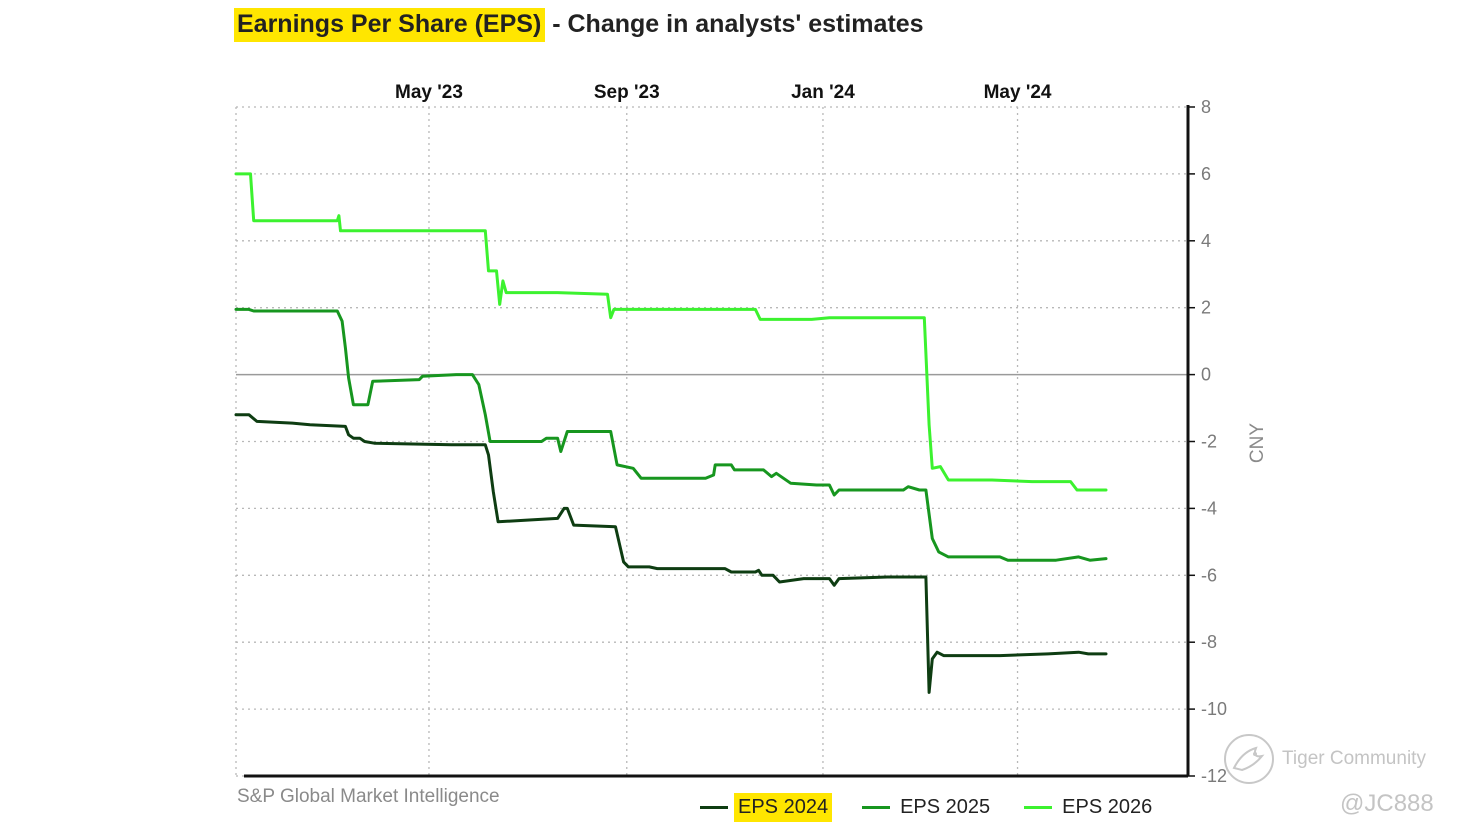 The height and width of the screenshot is (840, 1461). Describe the element at coordinates (723, 92) in the screenshot. I see `x-tick-labels: May '23 Sep '23 Jan '24 May '24` at that location.